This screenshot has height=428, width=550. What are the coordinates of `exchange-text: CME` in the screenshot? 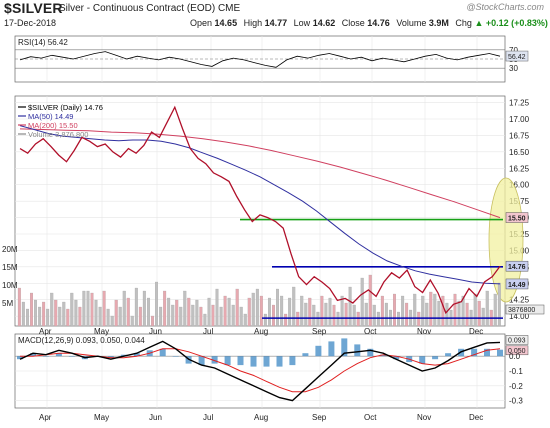 It's located at (229, 8).